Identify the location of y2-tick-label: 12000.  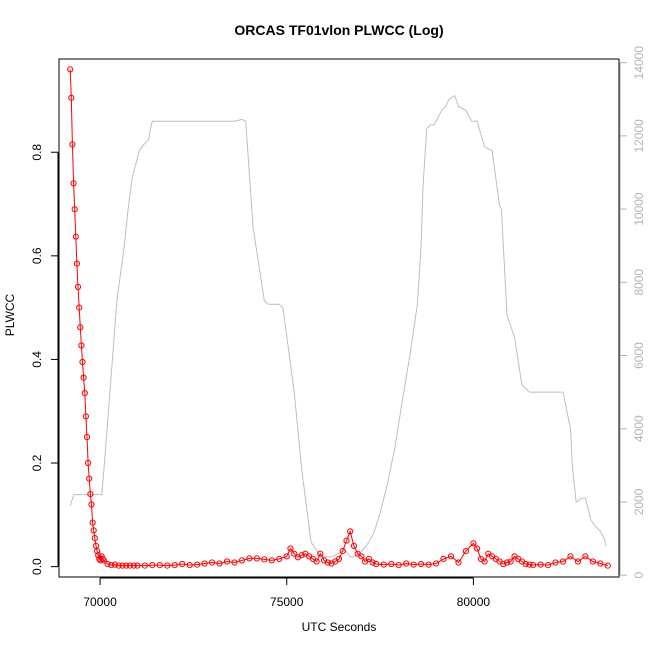
(639, 136).